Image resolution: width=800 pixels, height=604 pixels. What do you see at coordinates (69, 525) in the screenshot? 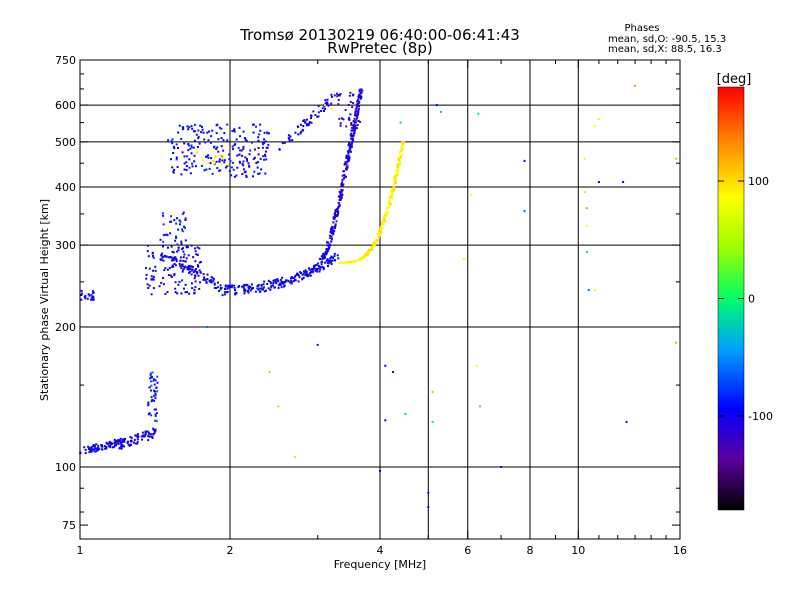
I see `y-tick-label: 75` at bounding box center [69, 525].